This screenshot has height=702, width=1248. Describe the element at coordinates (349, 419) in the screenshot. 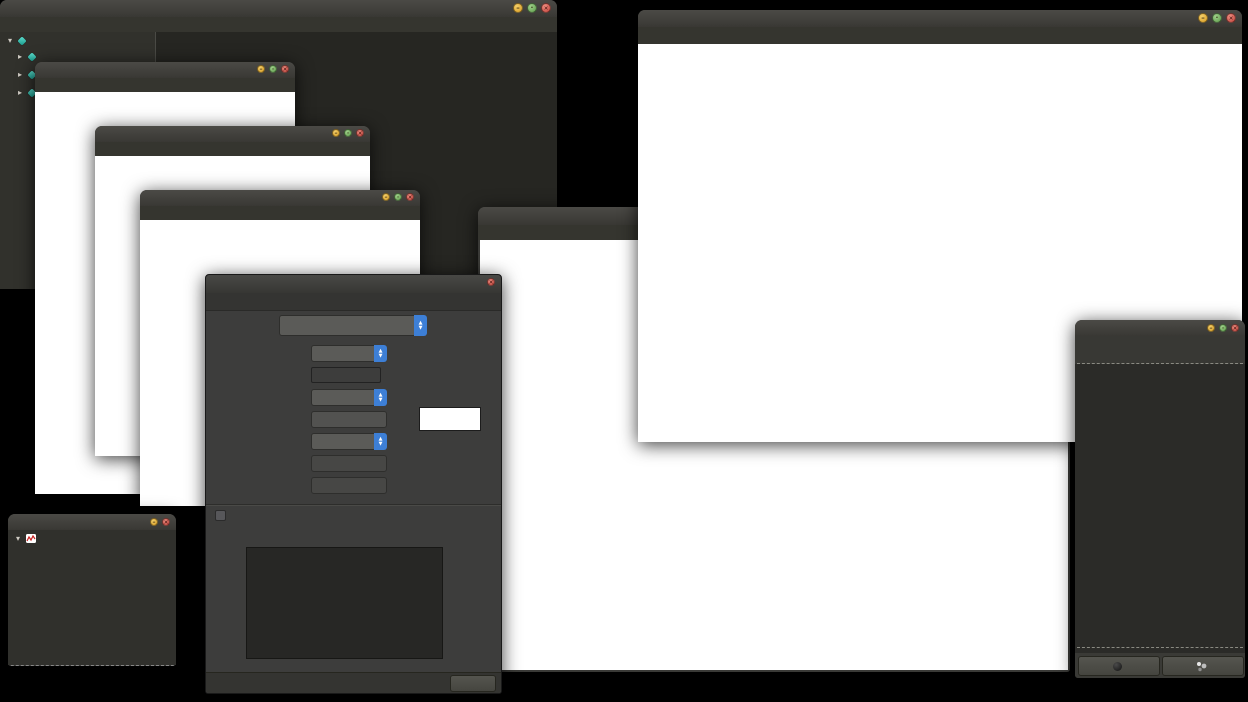

I see `line-width-entry` at that location.